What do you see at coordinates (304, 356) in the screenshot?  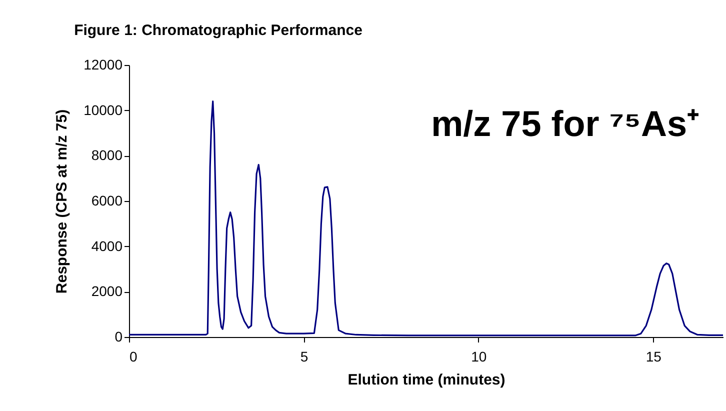 I see `x-tick-label: 5` at bounding box center [304, 356].